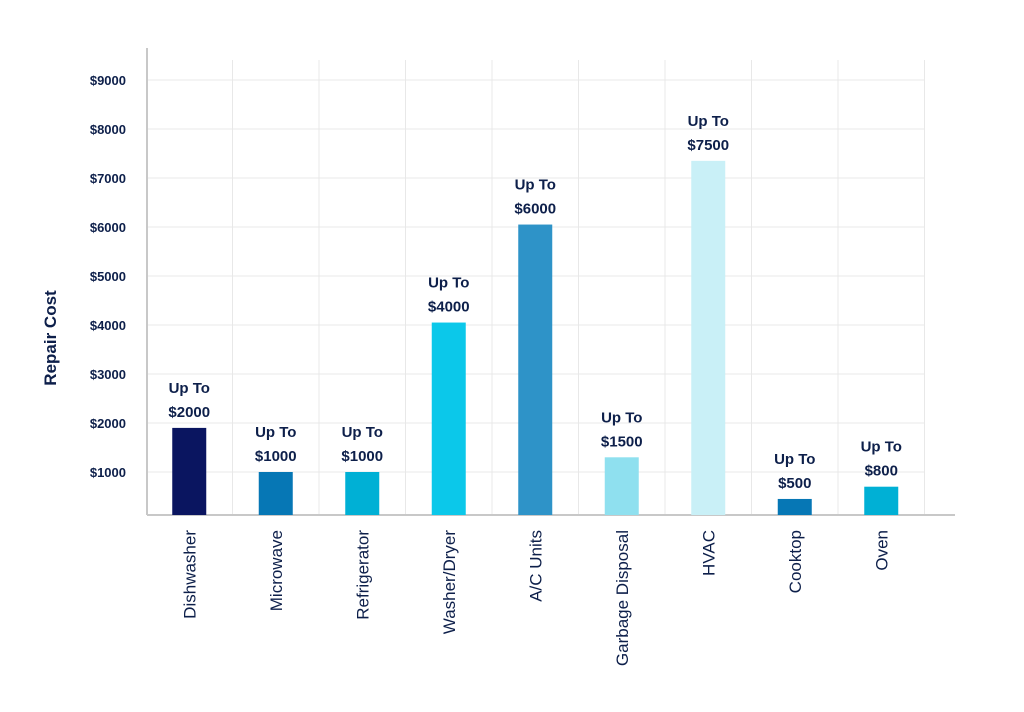  I want to click on bar-a-c-units, so click(535, 370).